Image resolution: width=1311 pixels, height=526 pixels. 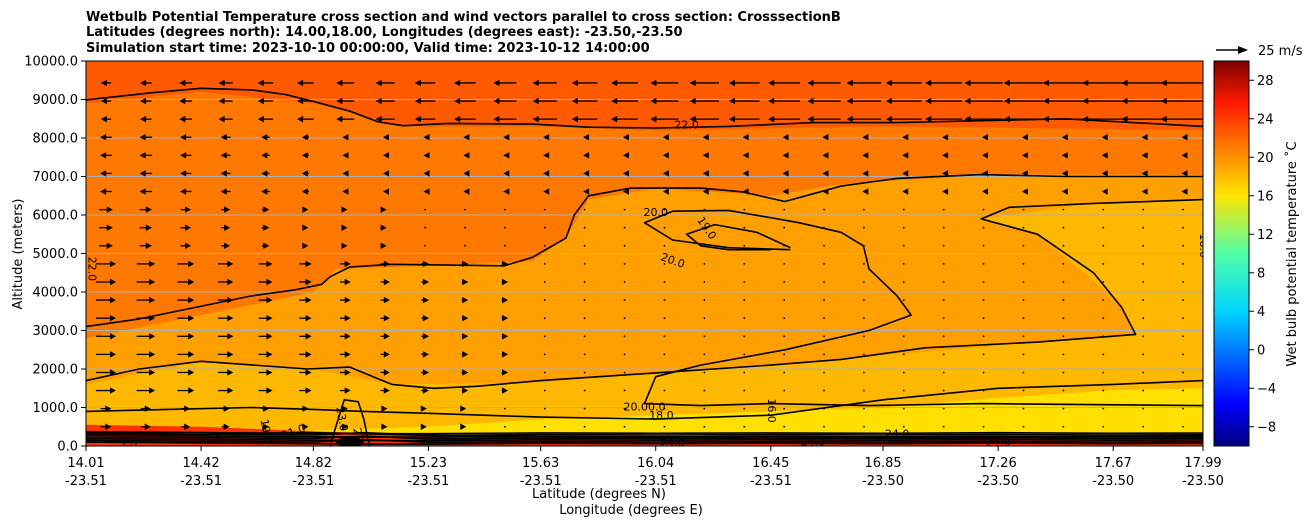 I want to click on contour-label: 18.0, so click(x=661, y=415).